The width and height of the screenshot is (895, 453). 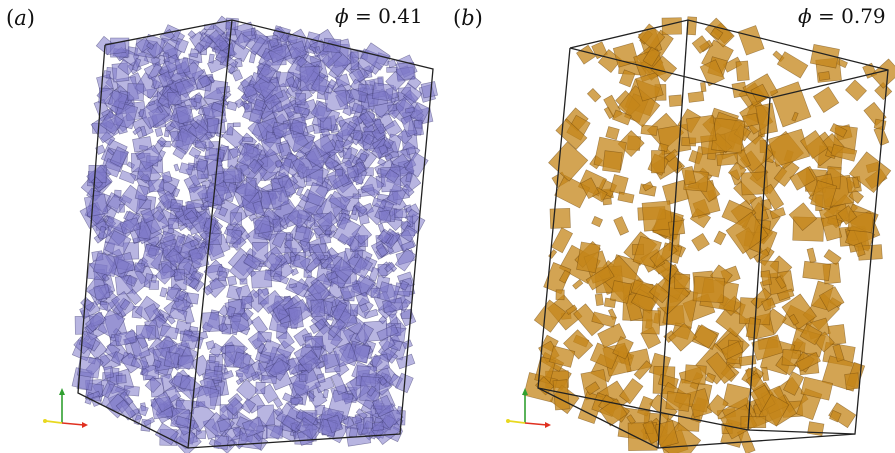 I want to click on panel-label-b: (b), so click(x=468, y=18).